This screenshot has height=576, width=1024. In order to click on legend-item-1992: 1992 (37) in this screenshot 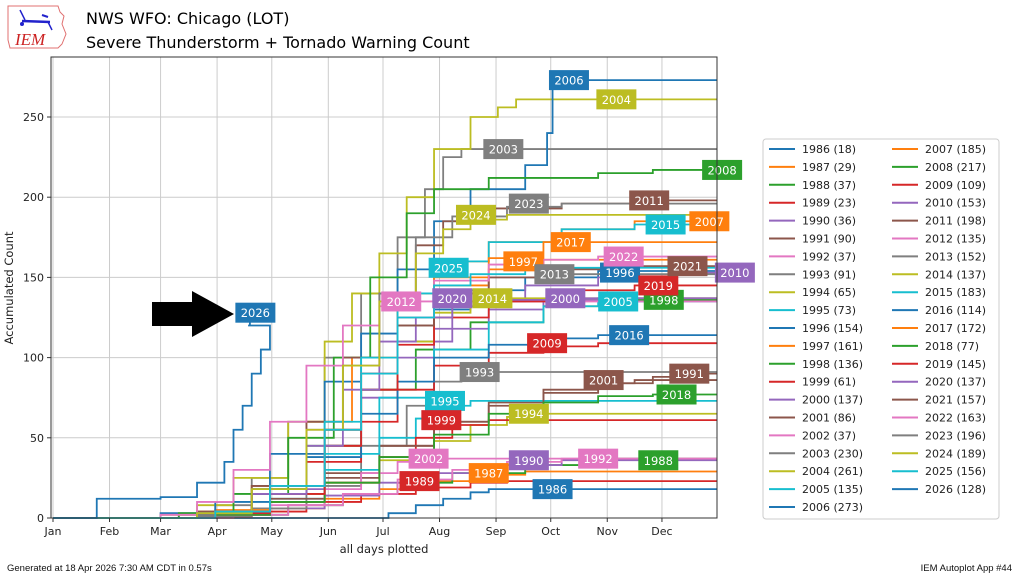, I will do `click(812, 256)`.